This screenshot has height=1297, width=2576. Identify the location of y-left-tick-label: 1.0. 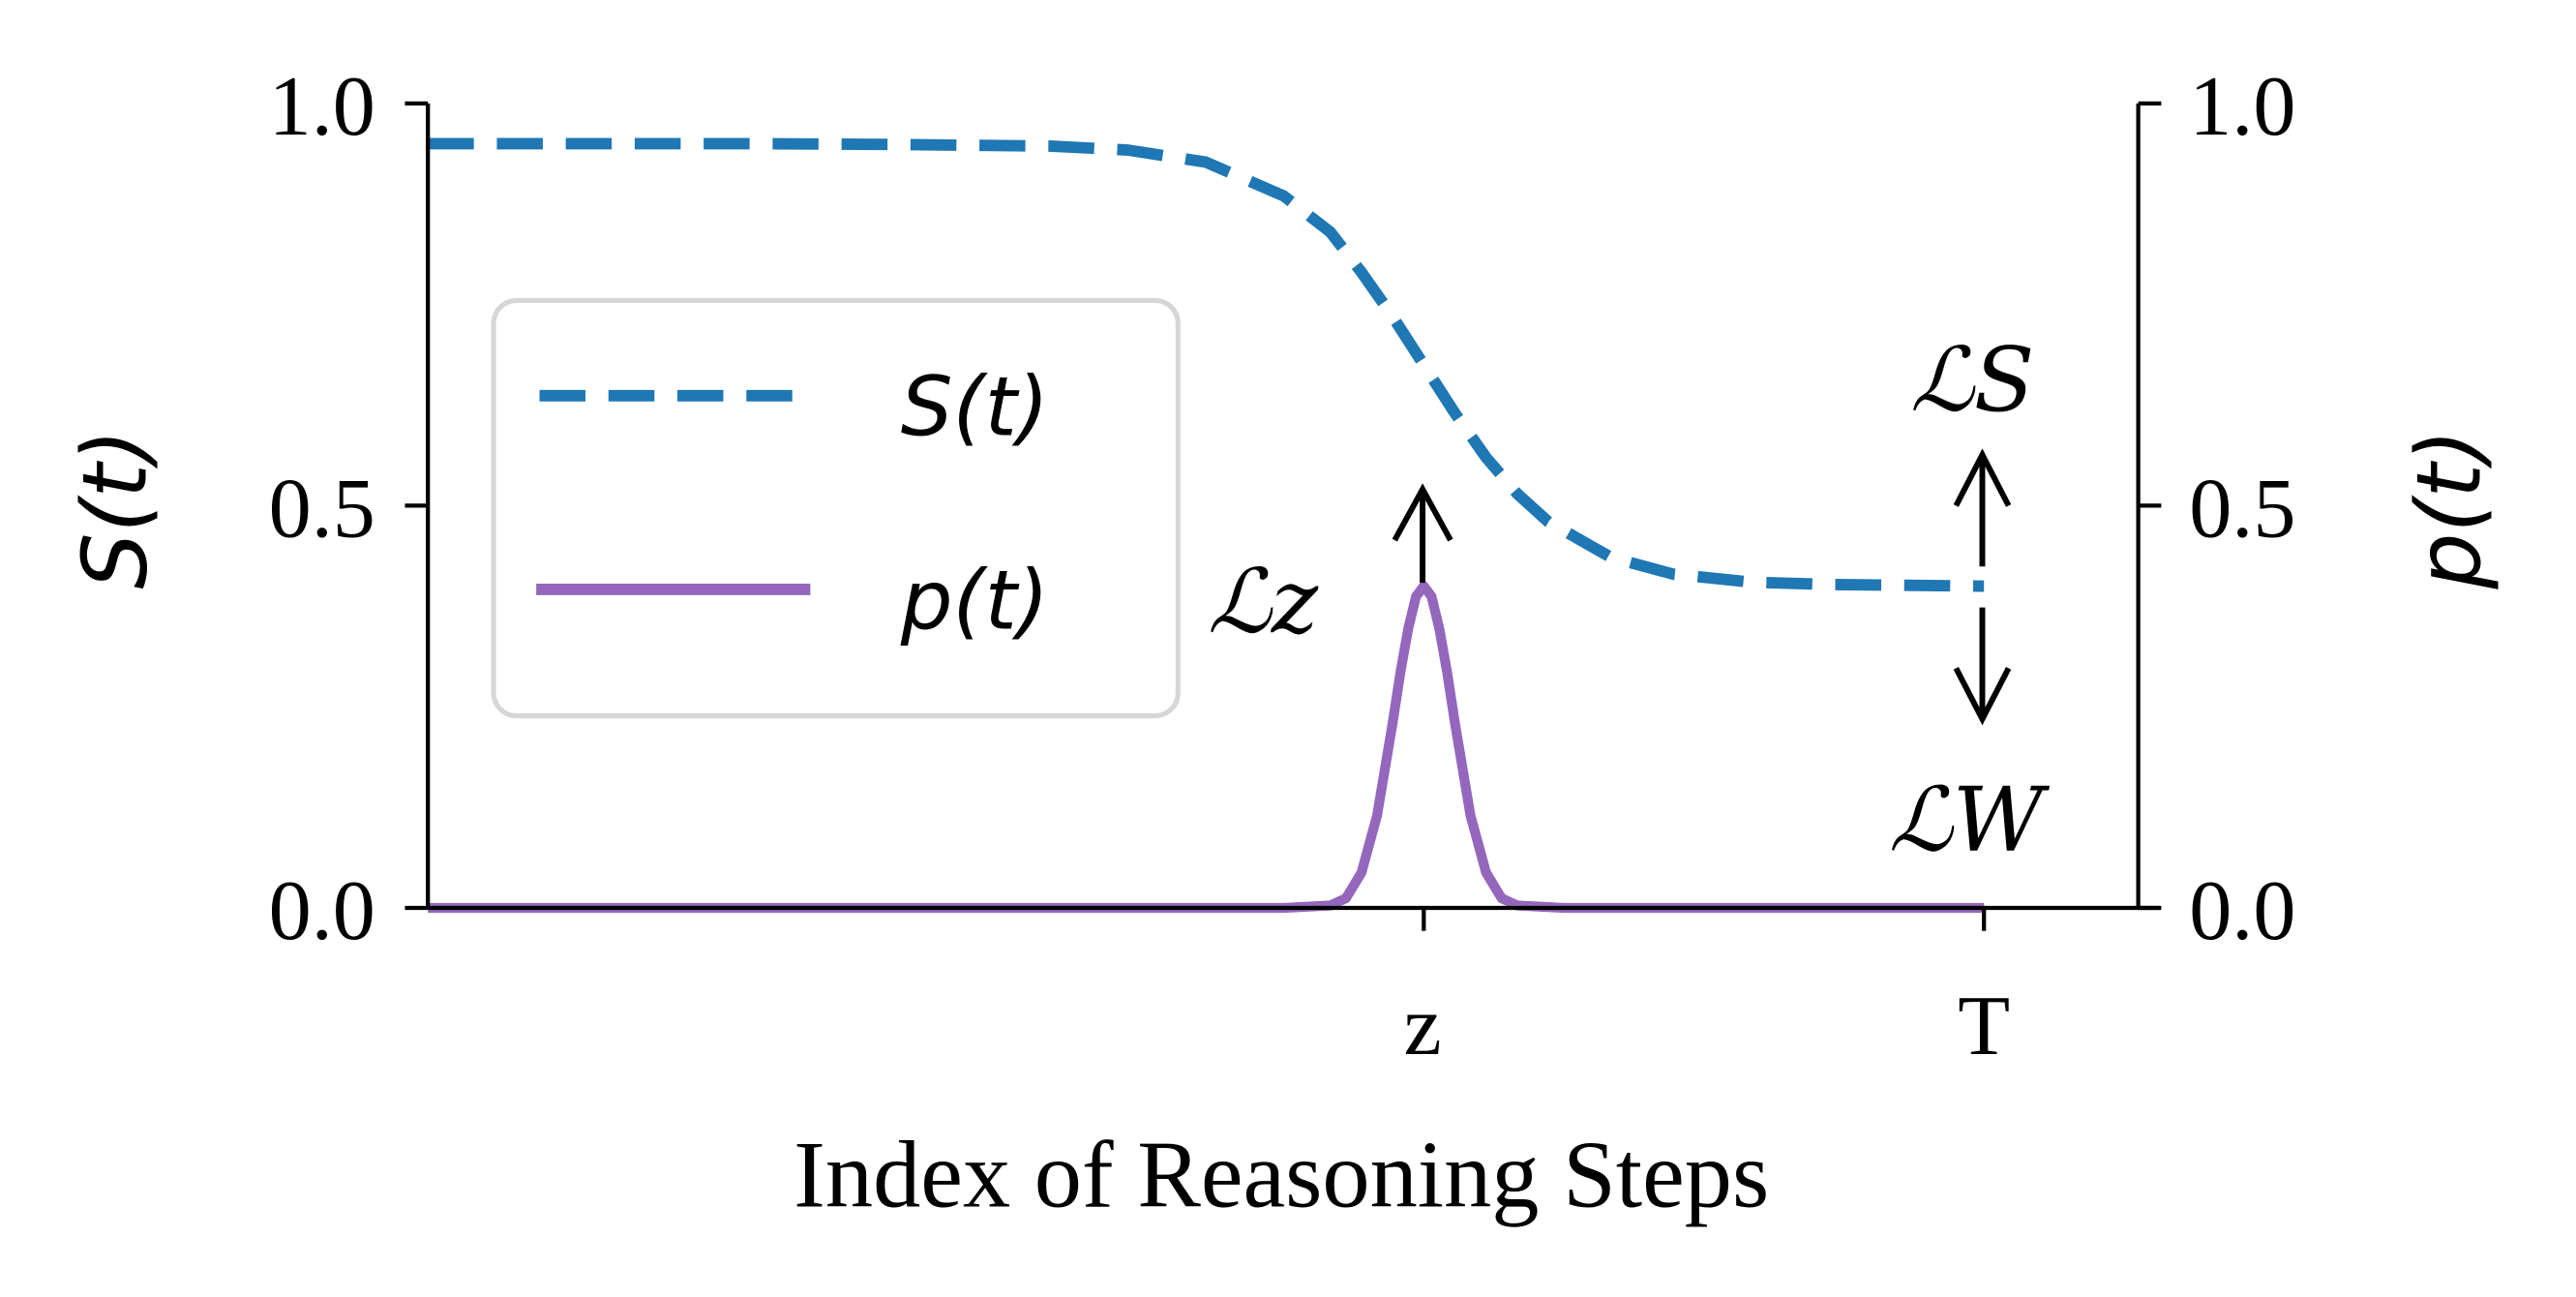
(322, 106).